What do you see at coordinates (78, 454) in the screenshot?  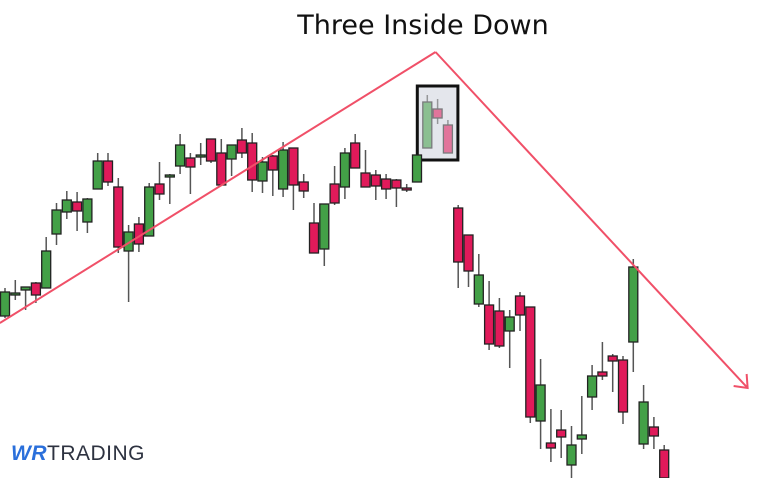 I see `wr-trading-logo: WRTRADING` at bounding box center [78, 454].